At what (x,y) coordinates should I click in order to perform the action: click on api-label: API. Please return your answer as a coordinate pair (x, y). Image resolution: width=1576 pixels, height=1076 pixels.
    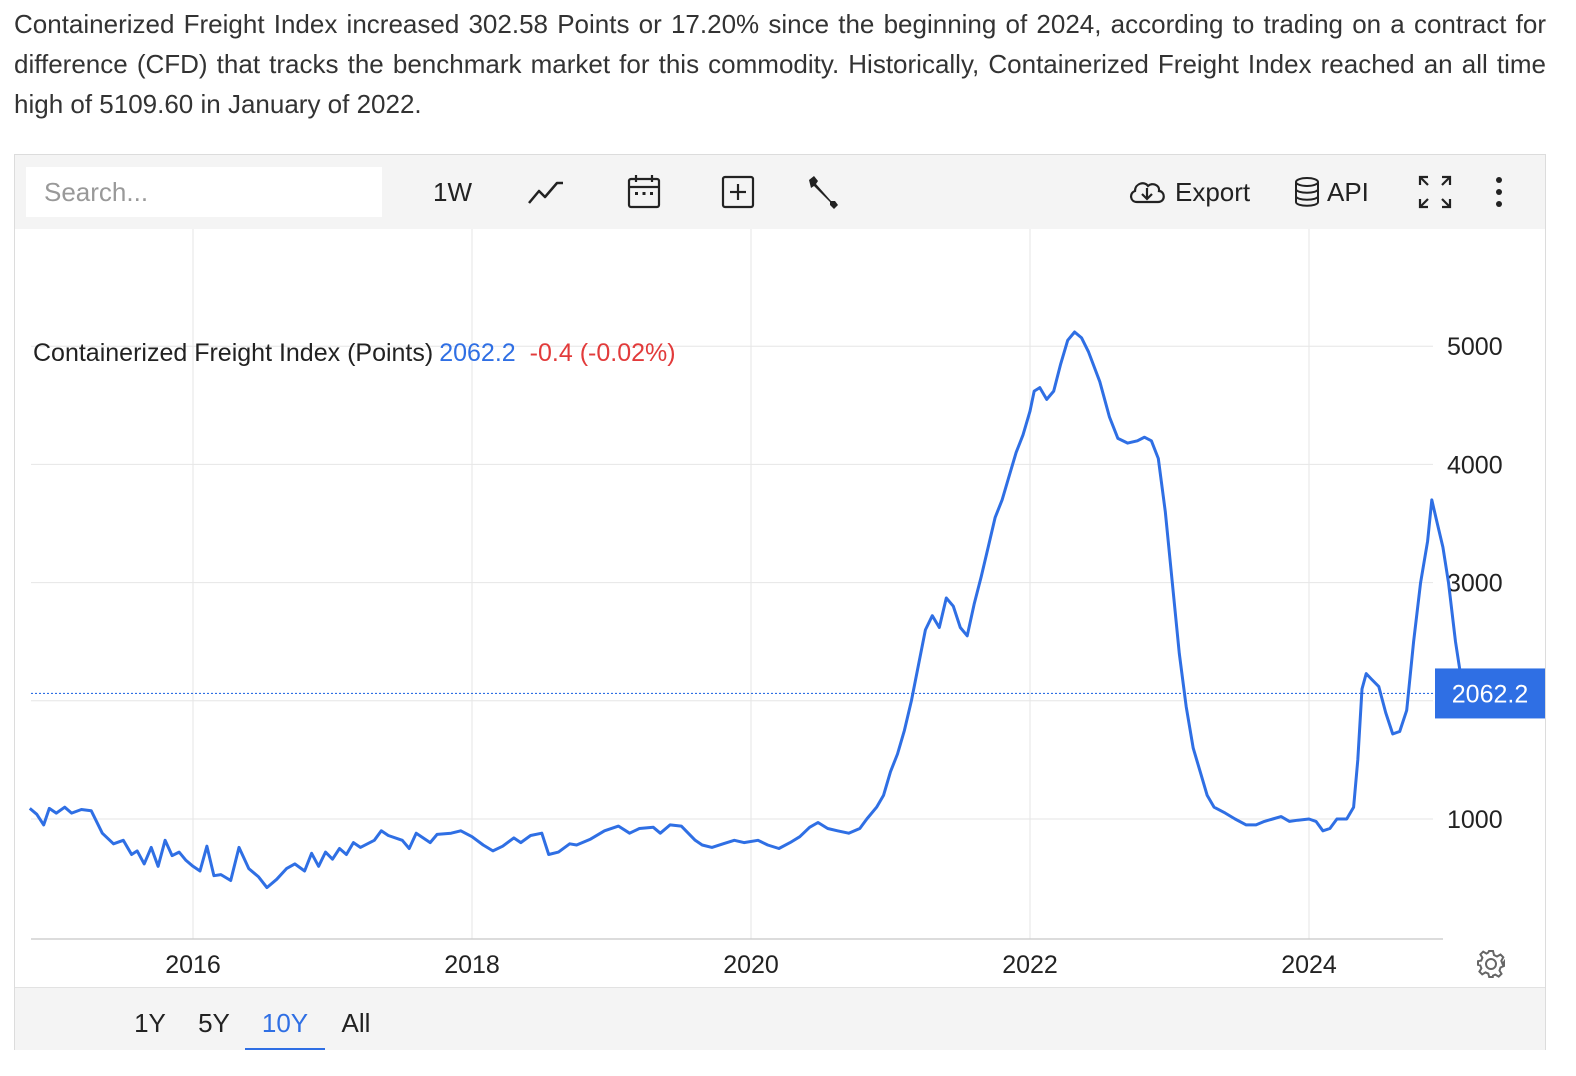
    Looking at the image, I should click on (1348, 191).